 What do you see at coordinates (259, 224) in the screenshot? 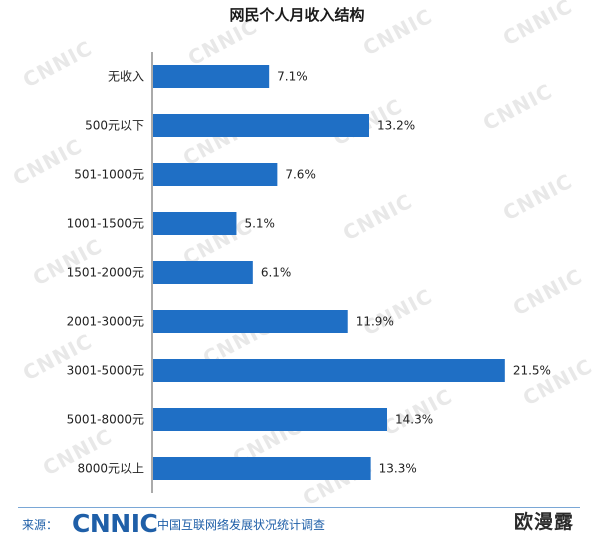
I see `data-label: 5.1%` at bounding box center [259, 224].